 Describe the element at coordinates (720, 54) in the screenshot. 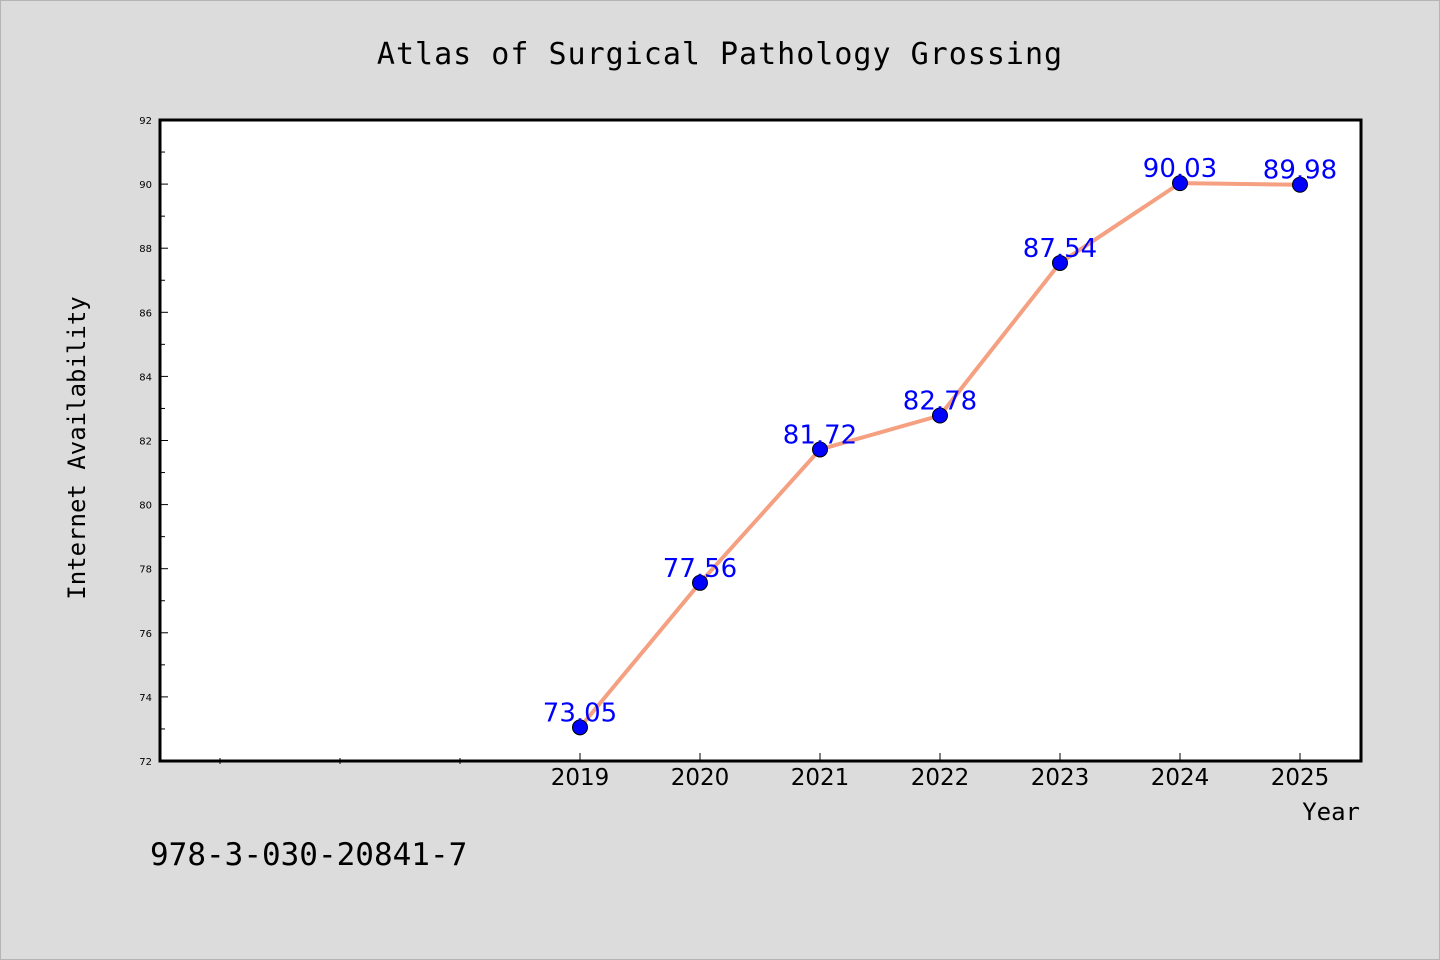

I see `chart-title: Atlas of Surgical Pathology Grossing` at that location.